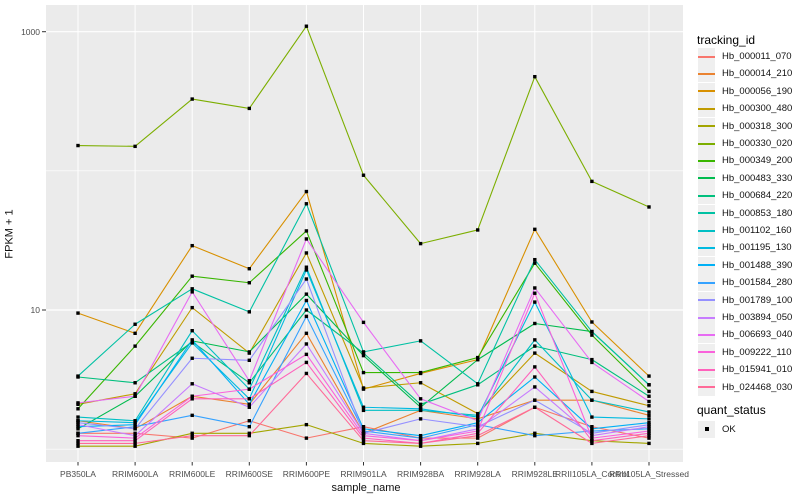 Image resolution: width=800 pixels, height=500 pixels. What do you see at coordinates (30, 31) in the screenshot?
I see `y-tick-label: 1000` at bounding box center [30, 31].